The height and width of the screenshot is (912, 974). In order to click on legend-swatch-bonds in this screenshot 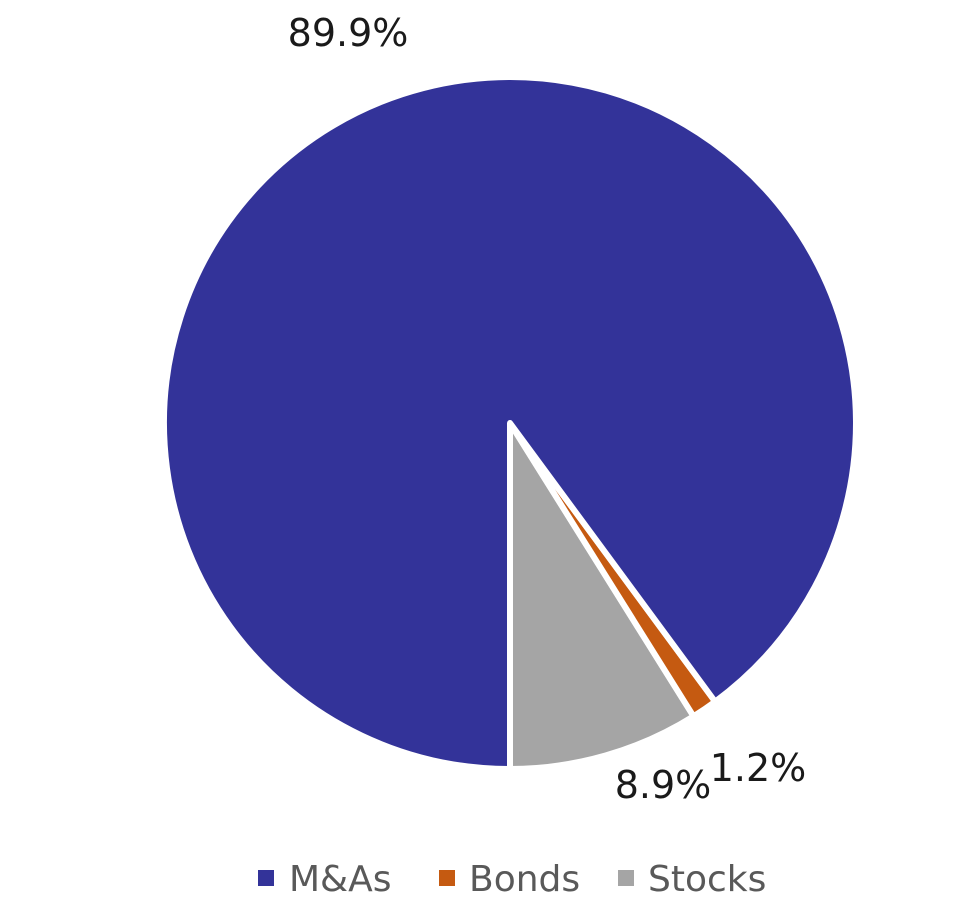, I will do `click(447, 878)`.